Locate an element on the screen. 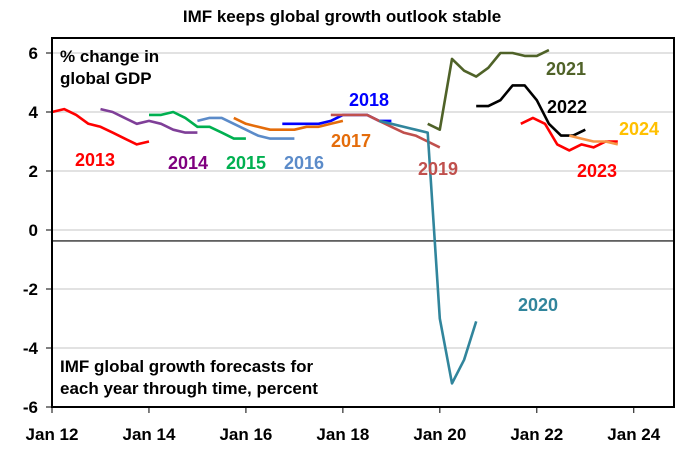  series-label-2015: 2015 is located at coordinates (246, 163).